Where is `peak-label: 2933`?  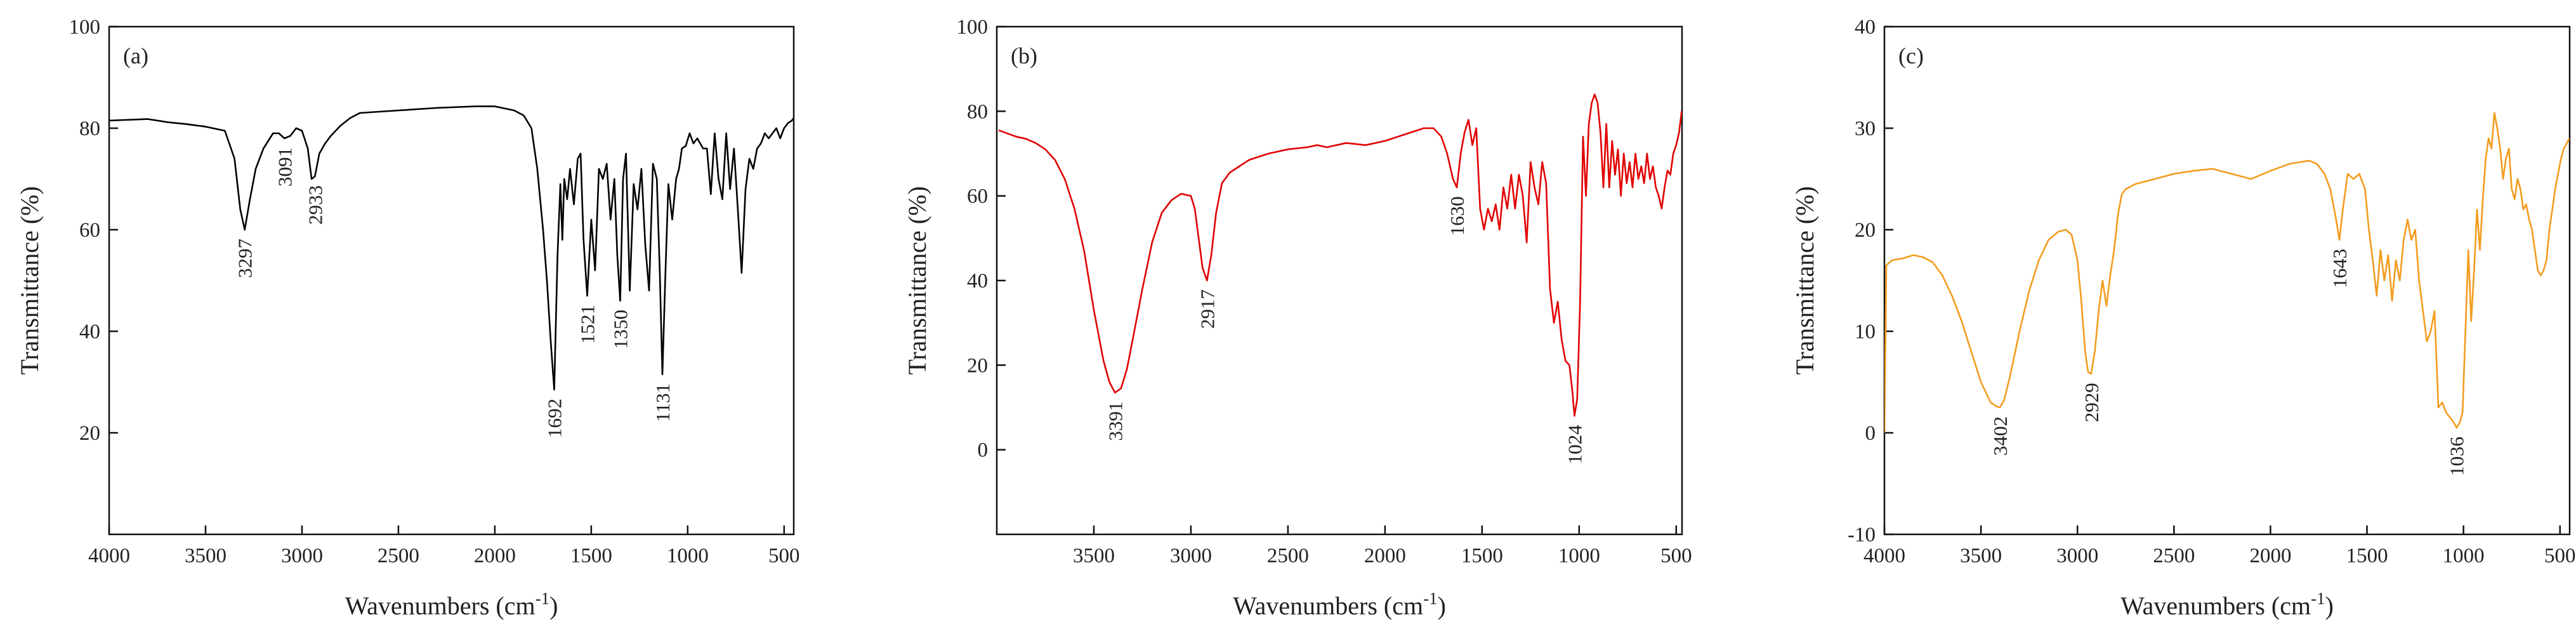
peak-label: 2933 is located at coordinates (315, 205).